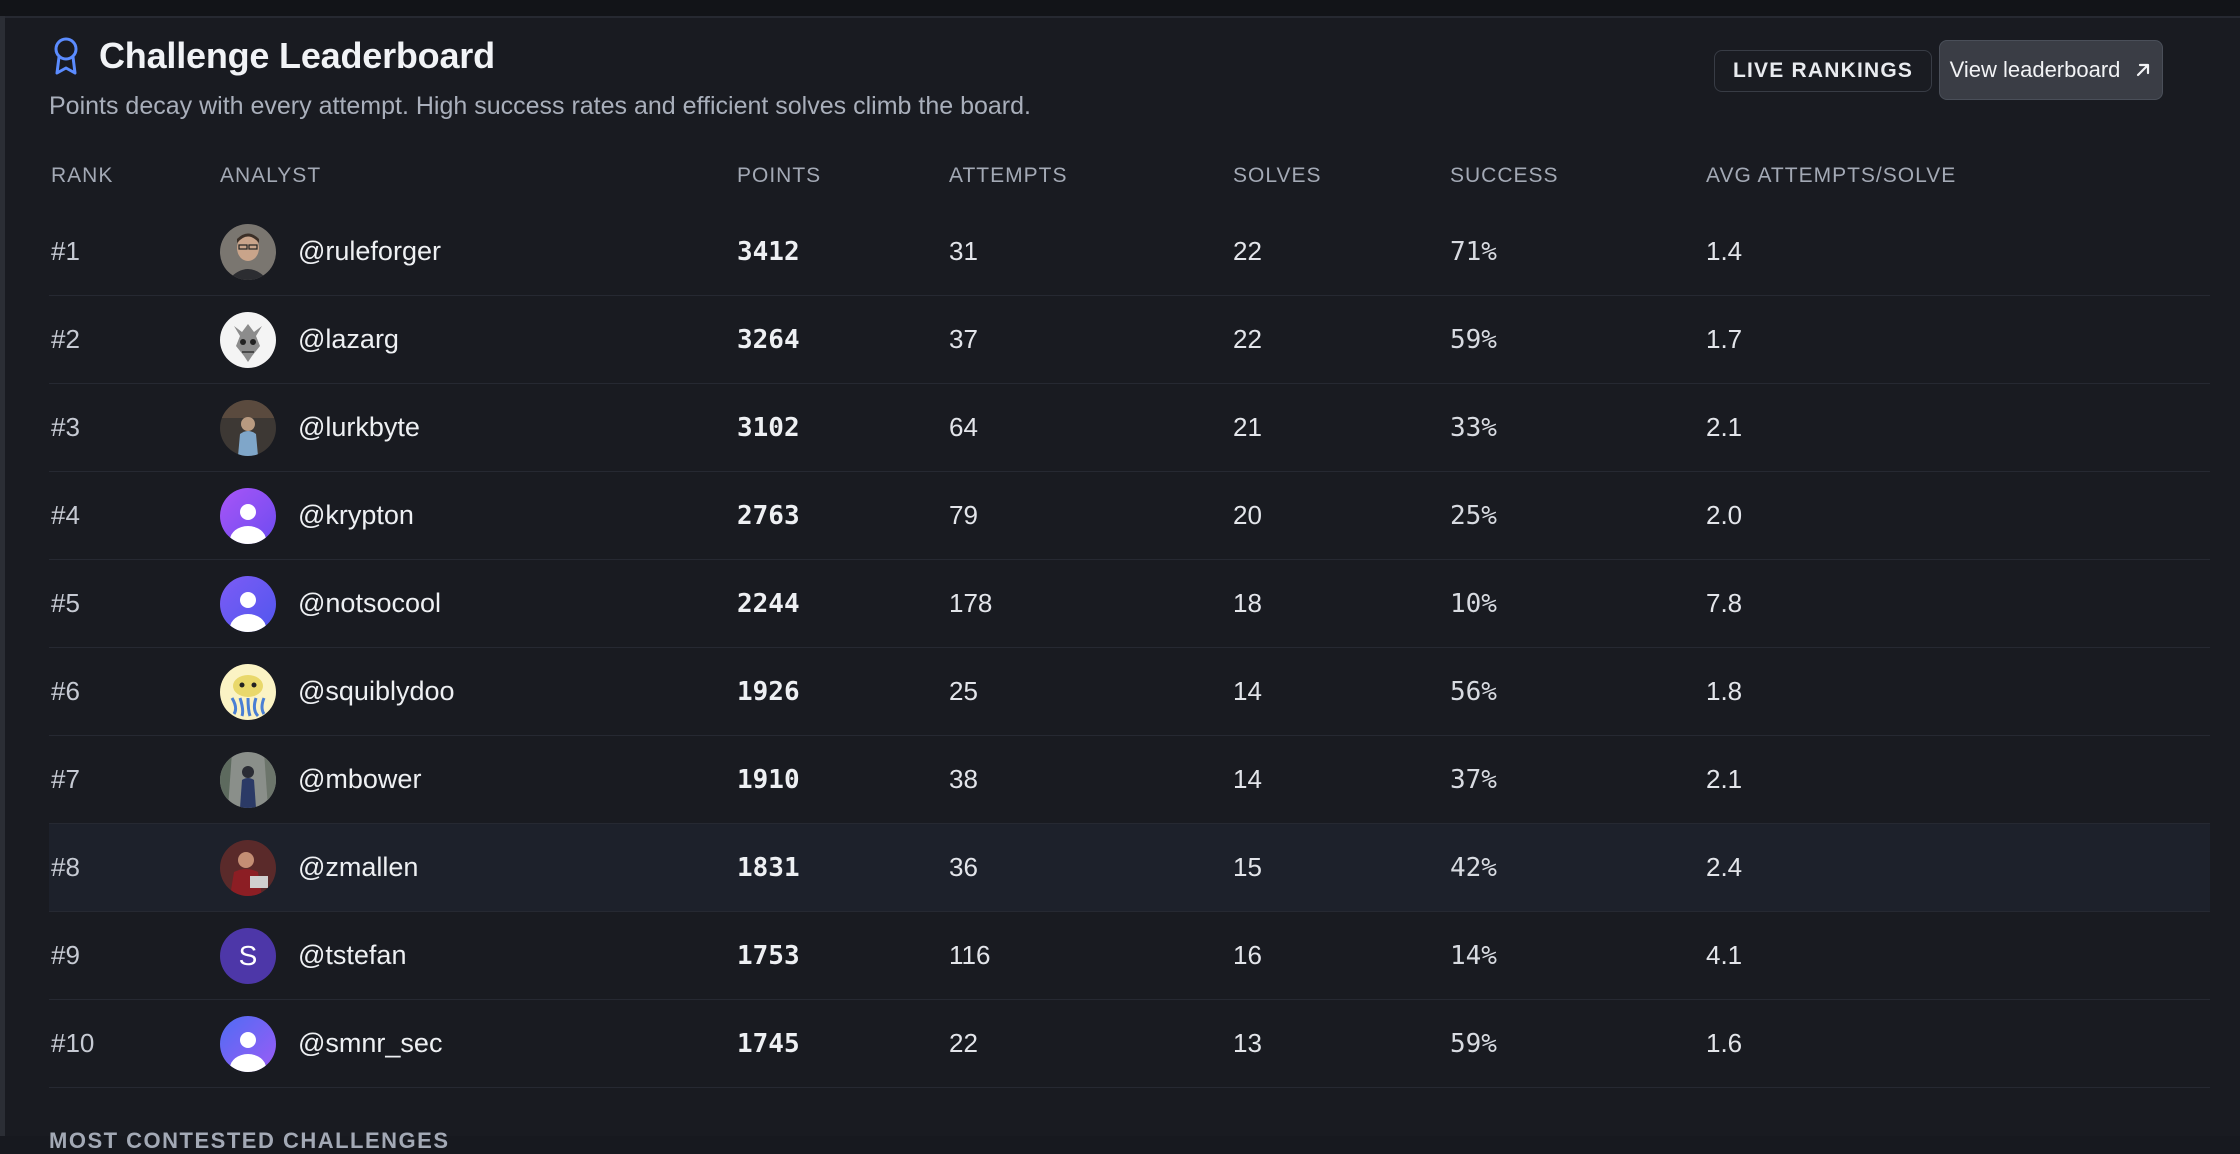 This screenshot has height=1154, width=2240. I want to click on success-cell: 10%, so click(1473, 603).